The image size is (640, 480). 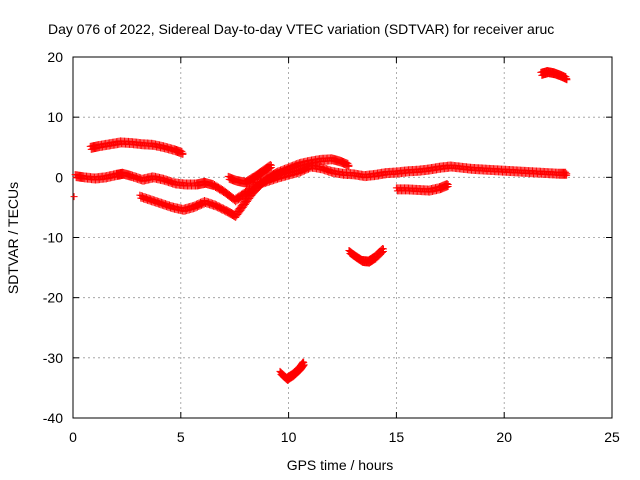 What do you see at coordinates (181, 437) in the screenshot?
I see `x-tick-label: 5` at bounding box center [181, 437].